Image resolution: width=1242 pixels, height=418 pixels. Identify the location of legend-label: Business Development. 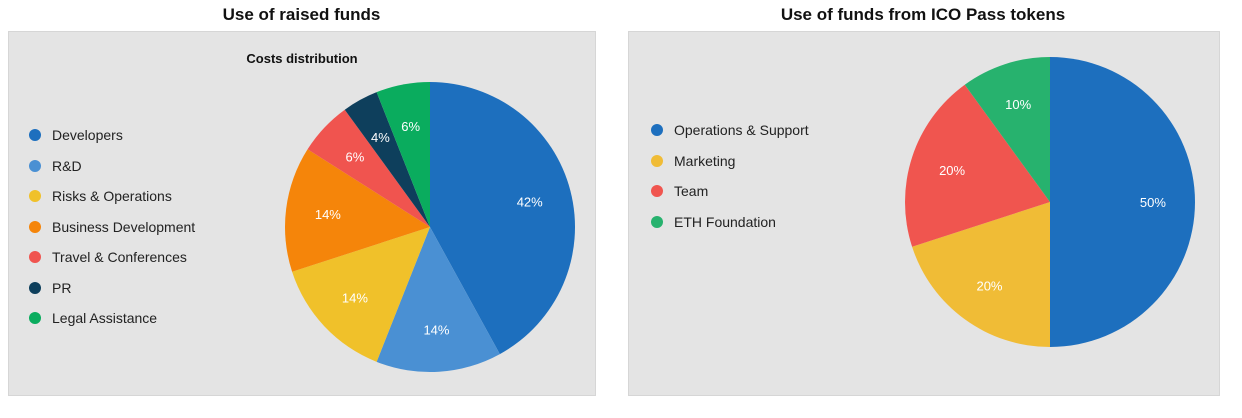
(124, 226).